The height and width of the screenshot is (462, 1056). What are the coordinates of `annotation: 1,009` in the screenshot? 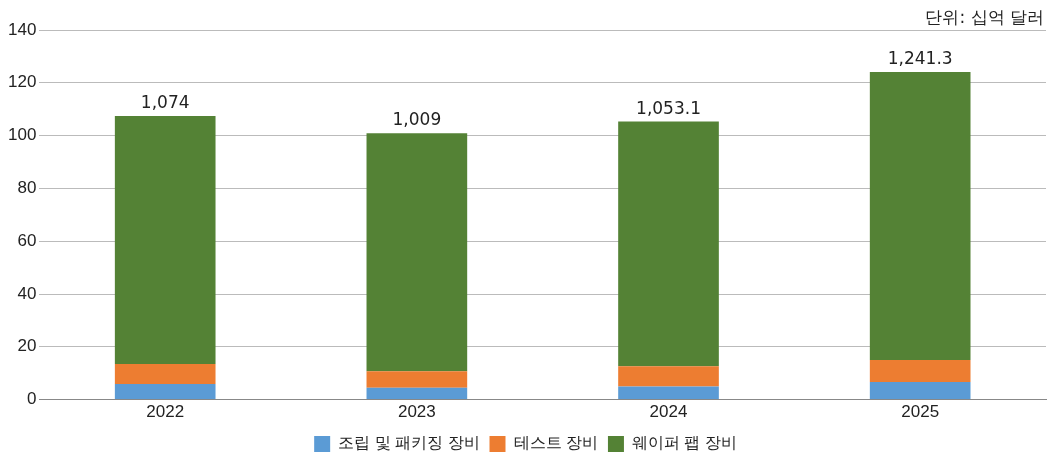 It's located at (417, 119).